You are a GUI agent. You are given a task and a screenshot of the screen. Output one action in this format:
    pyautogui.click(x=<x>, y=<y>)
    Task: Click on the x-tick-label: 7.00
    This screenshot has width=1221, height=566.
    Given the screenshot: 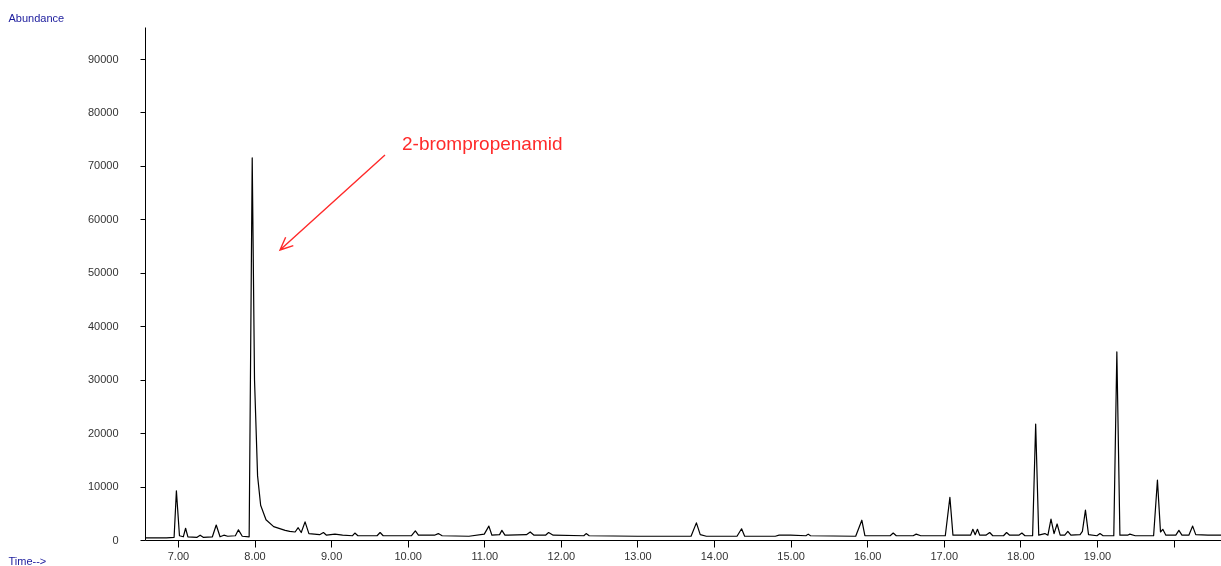 What is the action you would take?
    pyautogui.click(x=178, y=555)
    